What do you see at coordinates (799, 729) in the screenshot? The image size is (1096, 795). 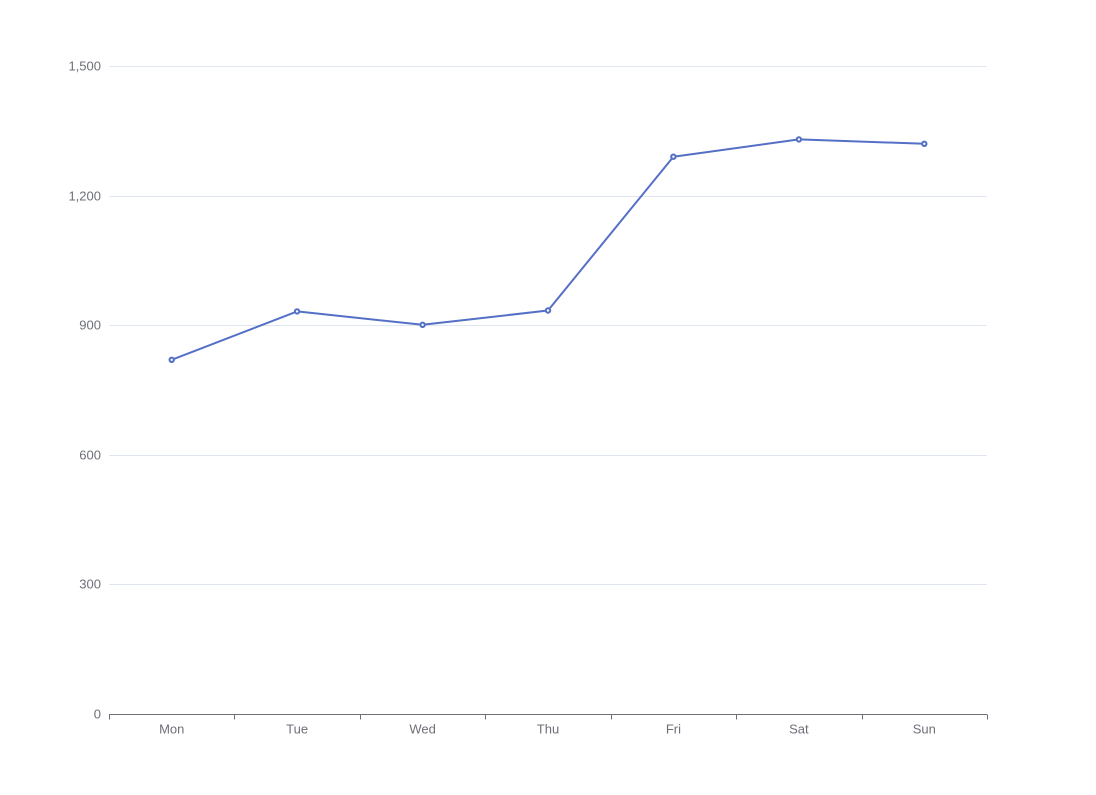 I see `x-tick-label: Sat` at bounding box center [799, 729].